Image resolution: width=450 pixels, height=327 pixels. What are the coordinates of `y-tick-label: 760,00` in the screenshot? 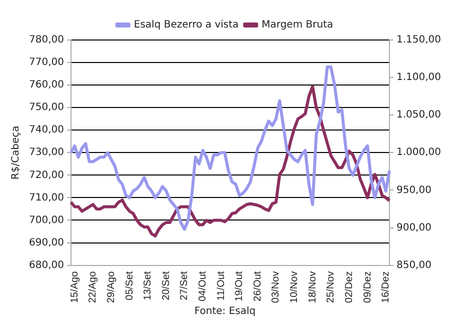 It's located at (46, 85).